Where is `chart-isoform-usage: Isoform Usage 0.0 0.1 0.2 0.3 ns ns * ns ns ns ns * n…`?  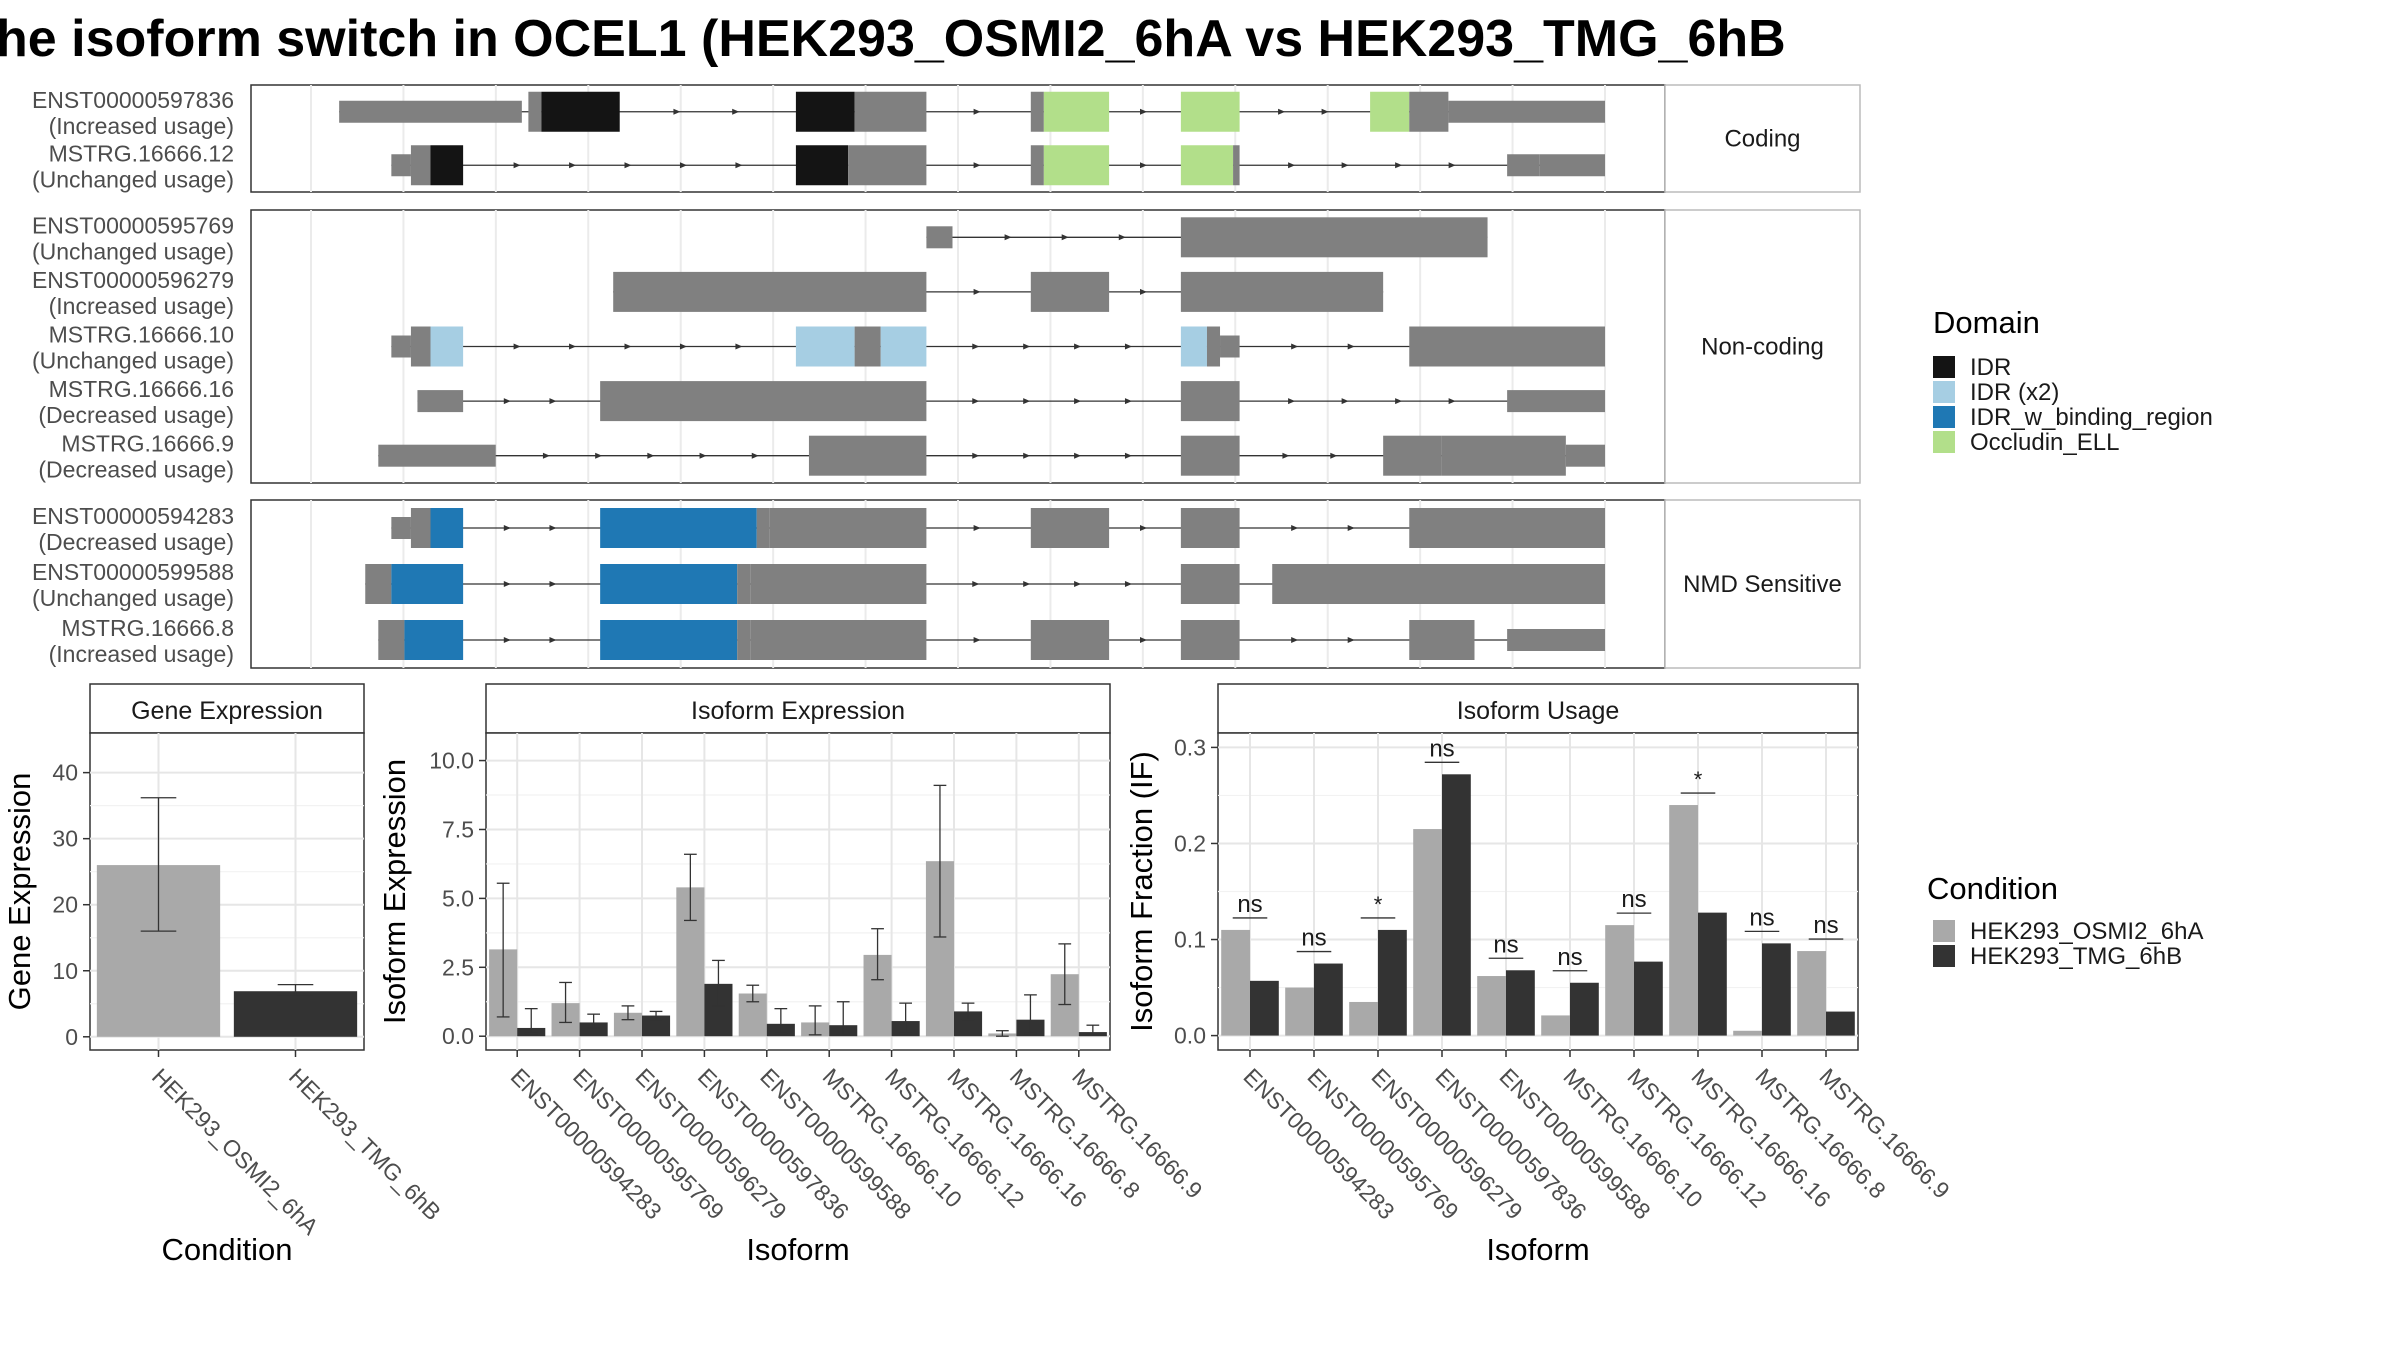
chart-isoform-usage: Isoform Usage 0.0 0.1 0.2 0.3 ns ns * ns ns ns ns * n… is located at coordinates (1539, 975).